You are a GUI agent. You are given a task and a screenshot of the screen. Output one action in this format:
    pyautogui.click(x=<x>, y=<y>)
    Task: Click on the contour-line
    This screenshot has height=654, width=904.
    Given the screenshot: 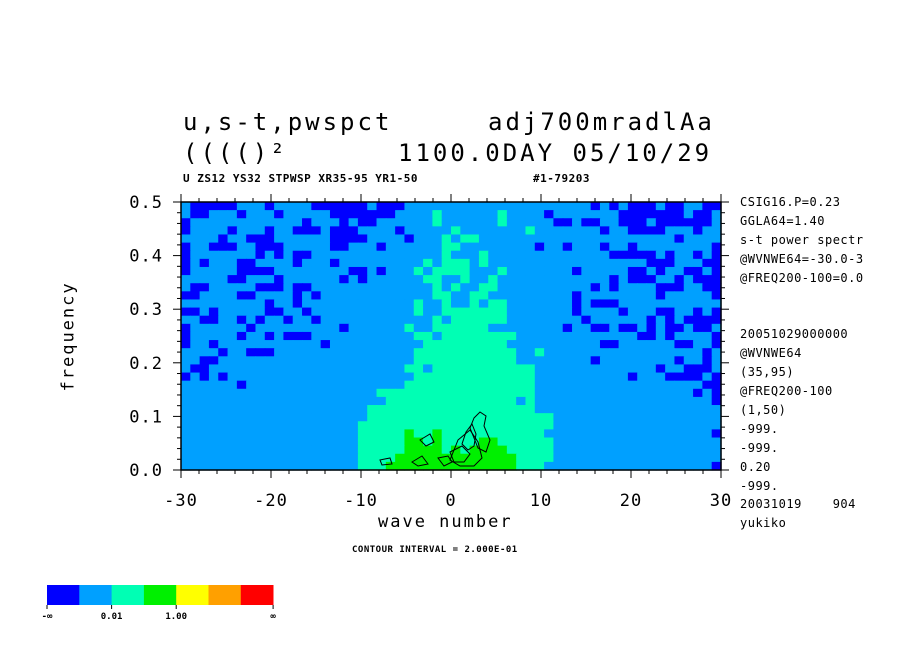 What is the action you would take?
    pyautogui.click(x=386, y=461)
    